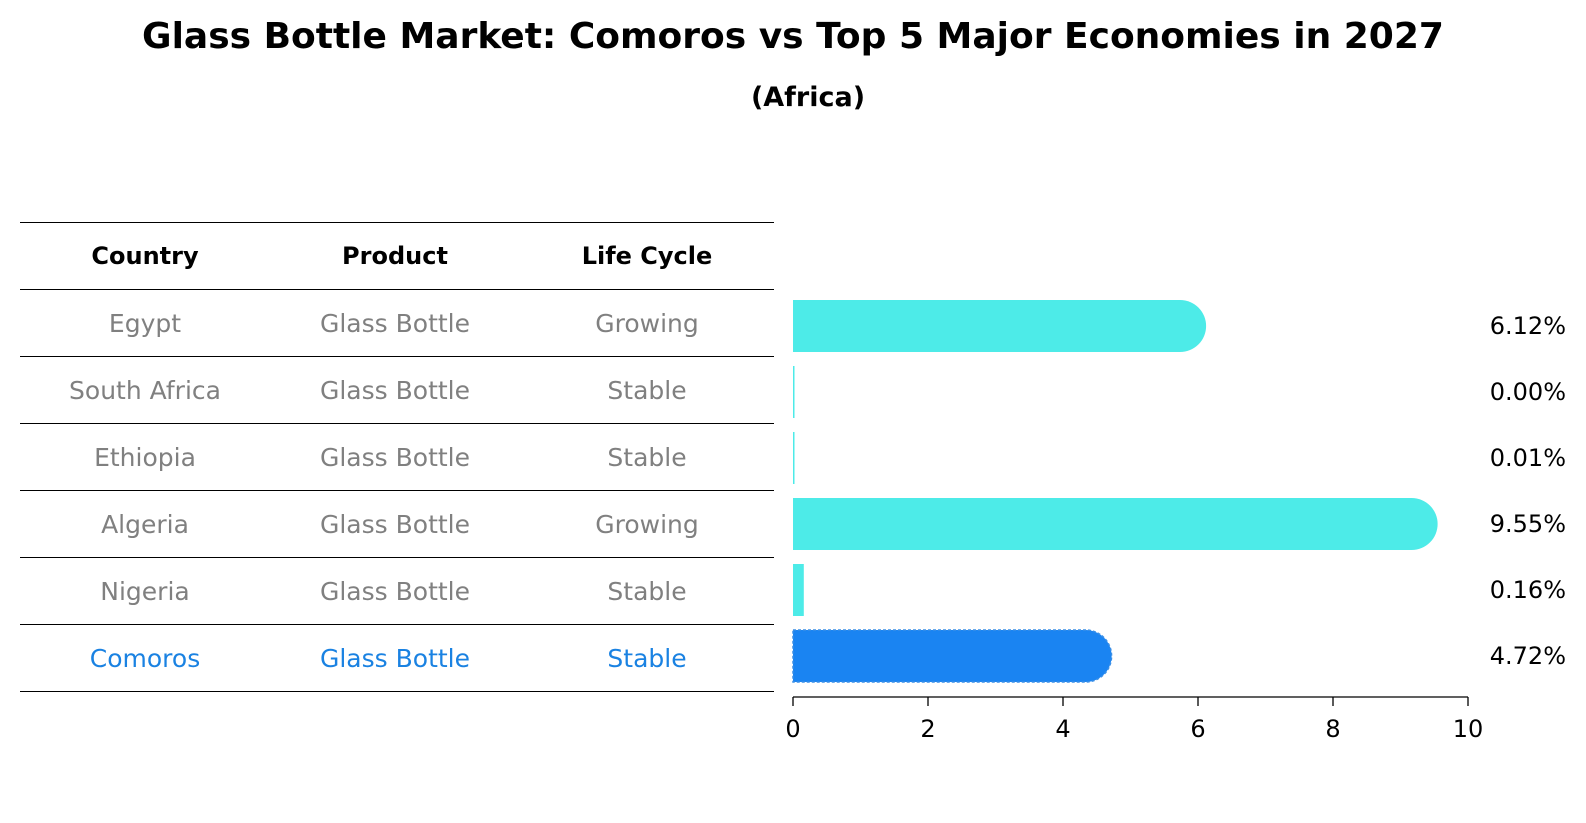 This screenshot has height=823, width=1586. Describe the element at coordinates (647, 256) in the screenshot. I see `header-life-cycle: Life Cycle` at that location.